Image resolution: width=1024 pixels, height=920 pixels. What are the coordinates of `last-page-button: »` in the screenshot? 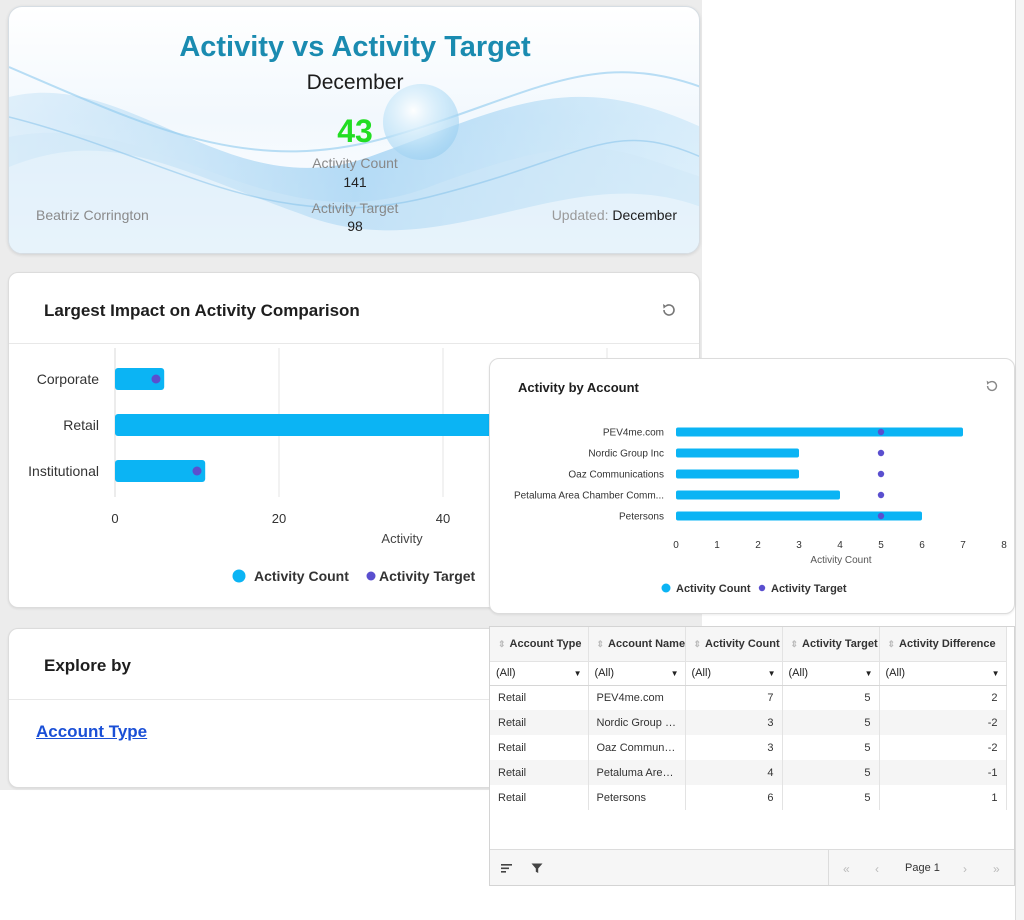 It's located at (996, 869).